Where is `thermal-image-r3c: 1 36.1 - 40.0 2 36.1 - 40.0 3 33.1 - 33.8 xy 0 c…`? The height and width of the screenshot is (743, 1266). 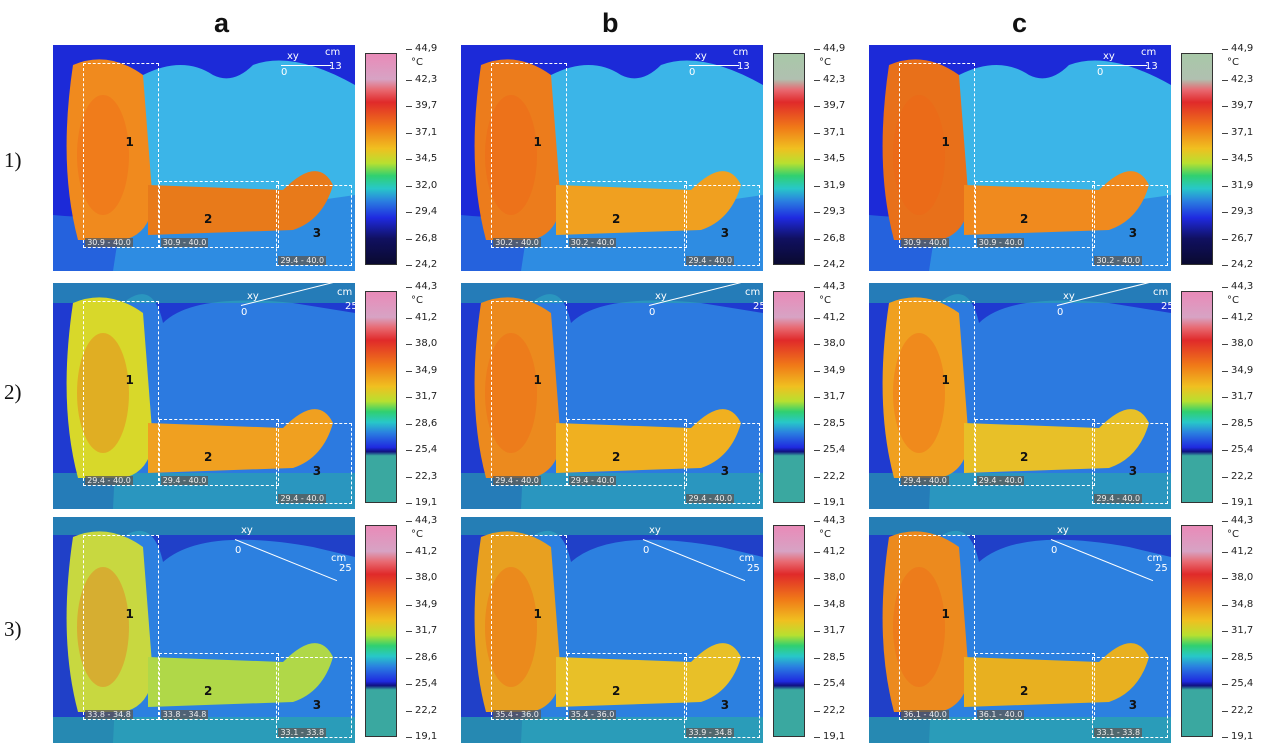
thermal-image-r3c: 1 36.1 - 40.0 2 36.1 - 40.0 3 33.1 - 33.8 xy 0 c… is located at coordinates (1020, 630).